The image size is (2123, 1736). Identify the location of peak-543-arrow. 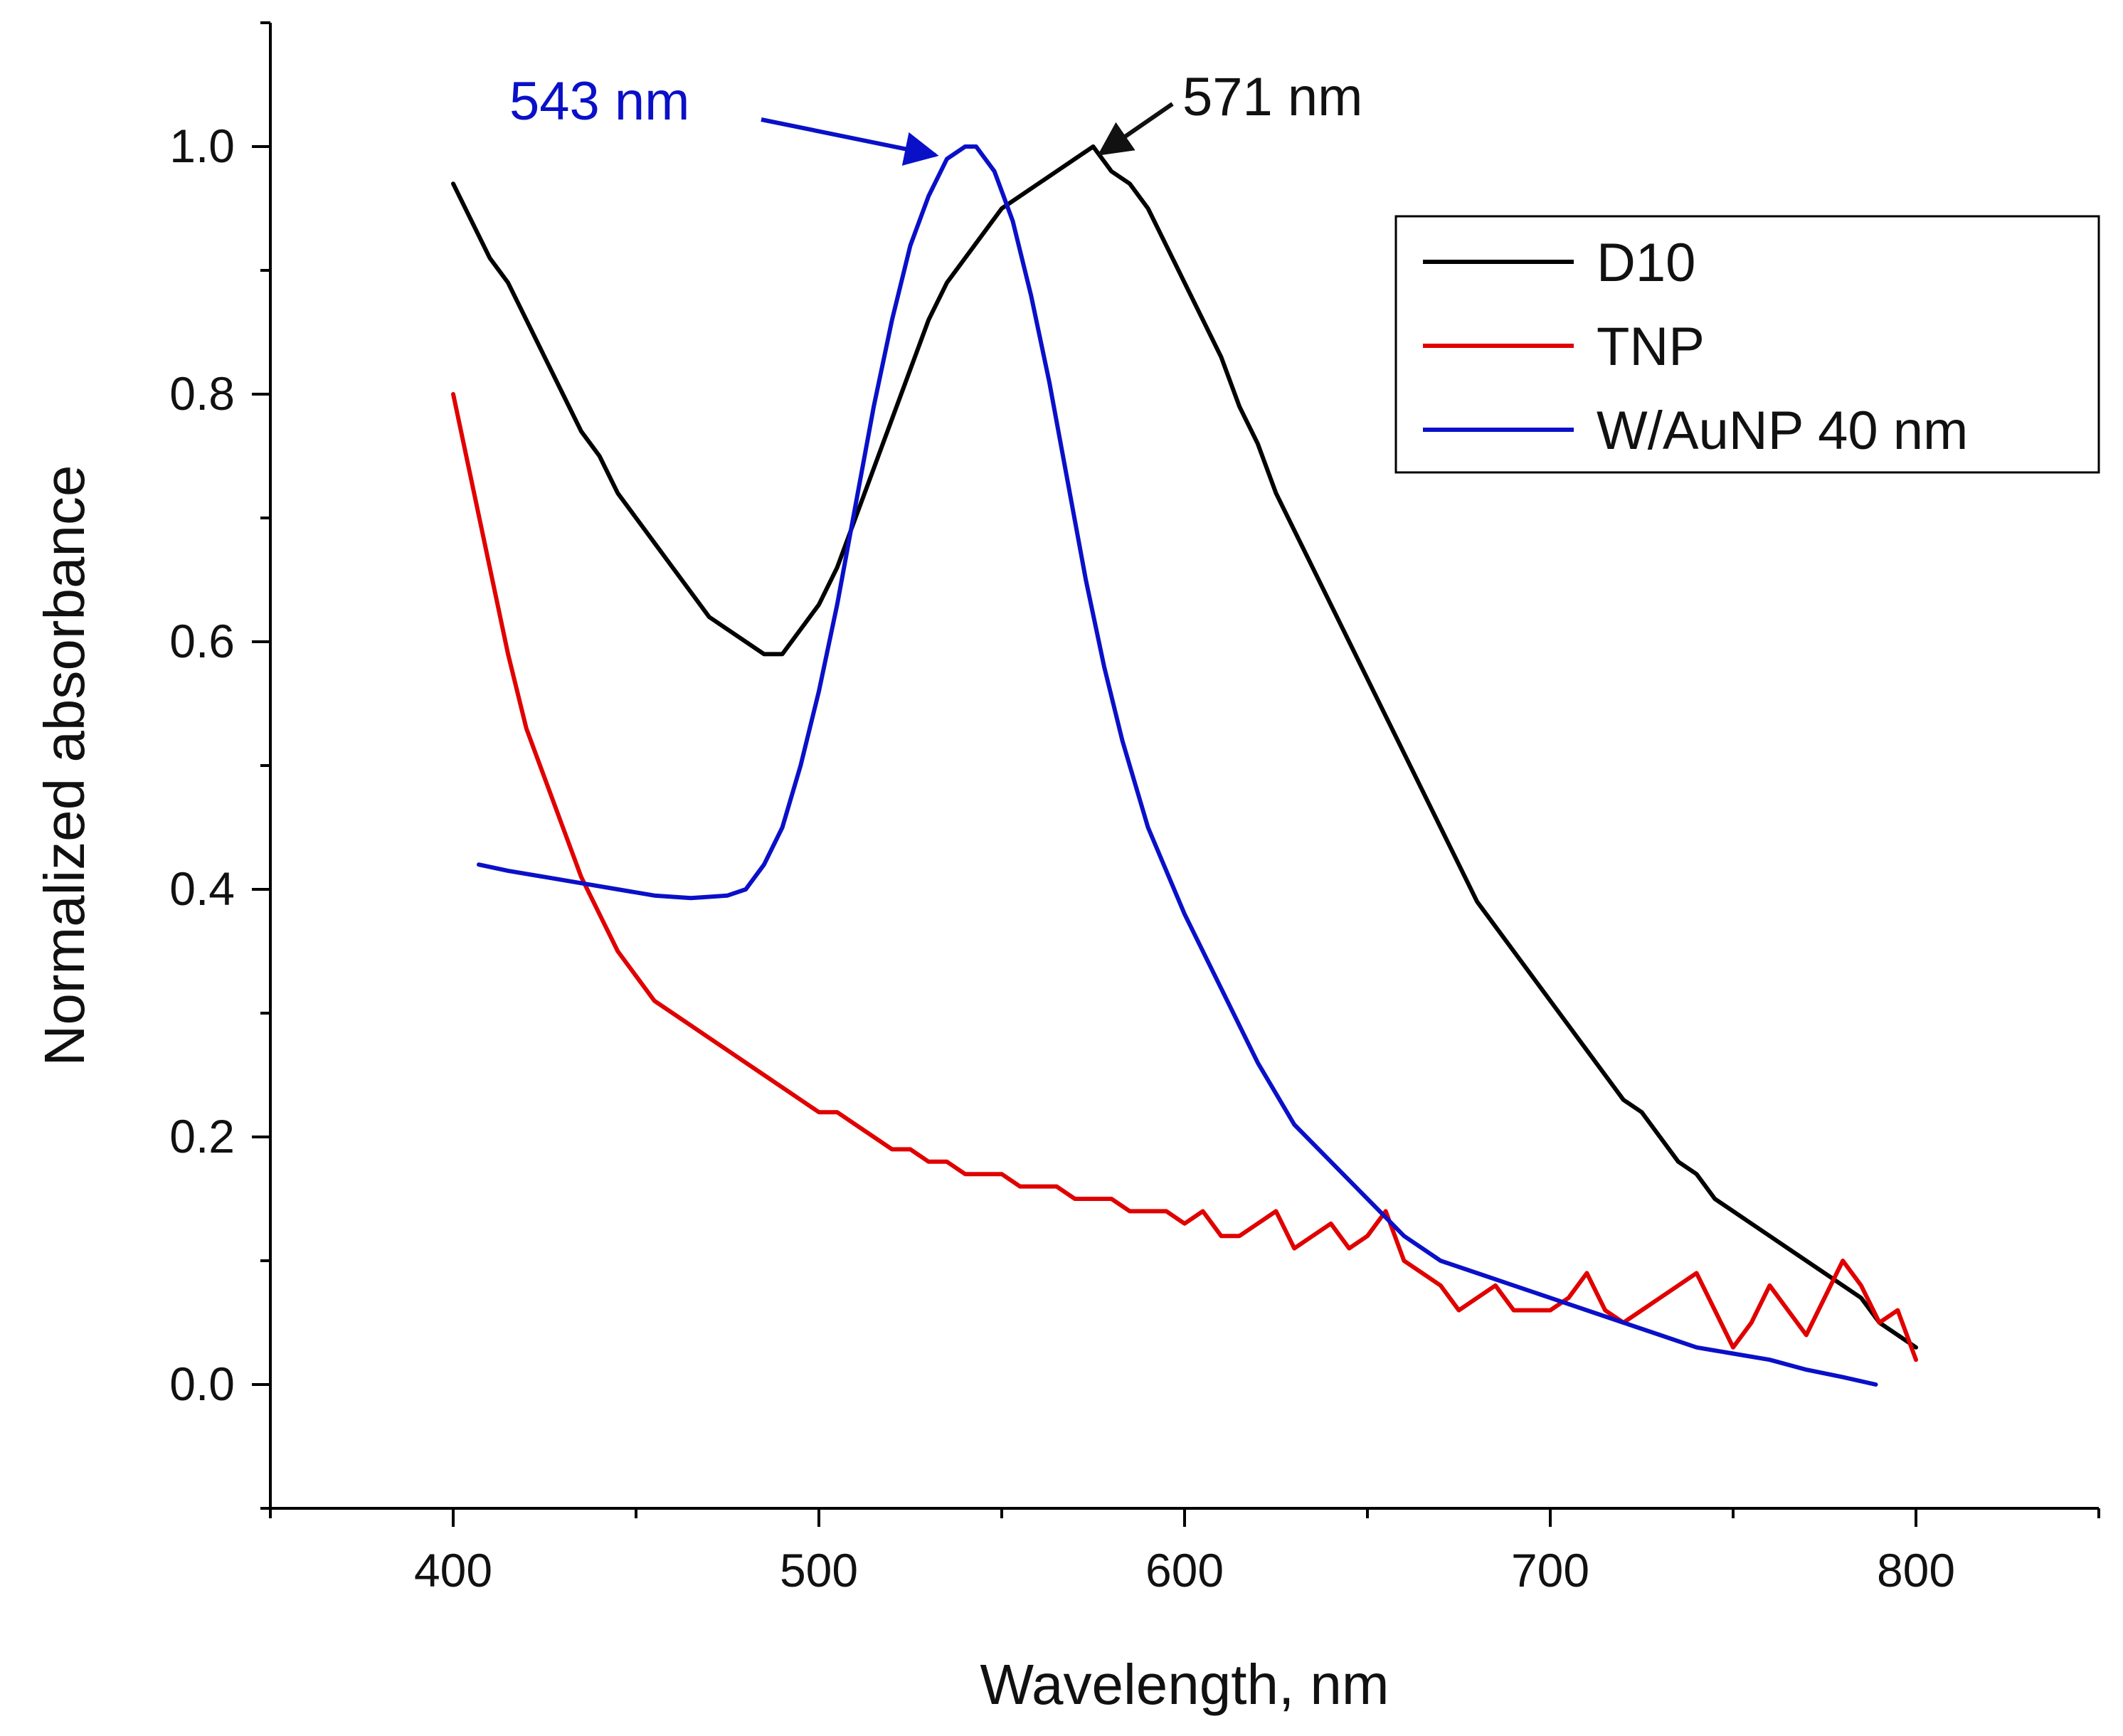
(850, 141).